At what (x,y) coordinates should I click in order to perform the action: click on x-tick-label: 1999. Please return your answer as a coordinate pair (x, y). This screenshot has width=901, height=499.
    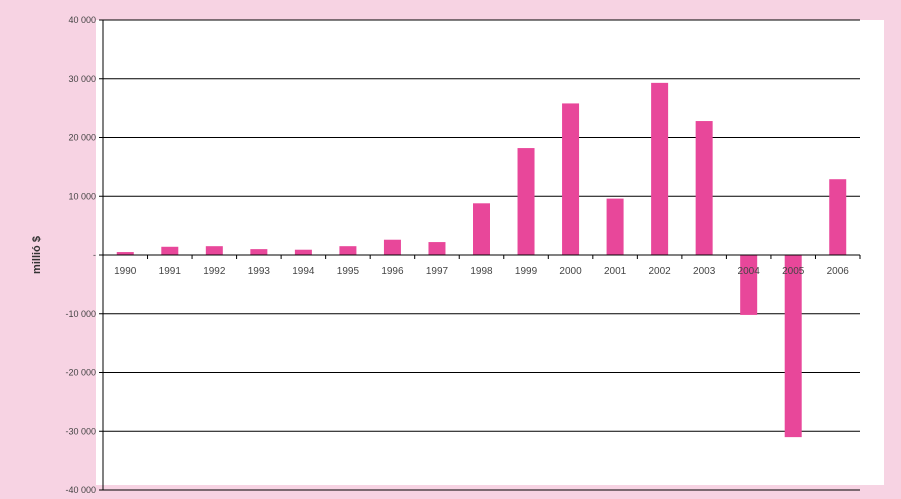
    Looking at the image, I should click on (526, 271).